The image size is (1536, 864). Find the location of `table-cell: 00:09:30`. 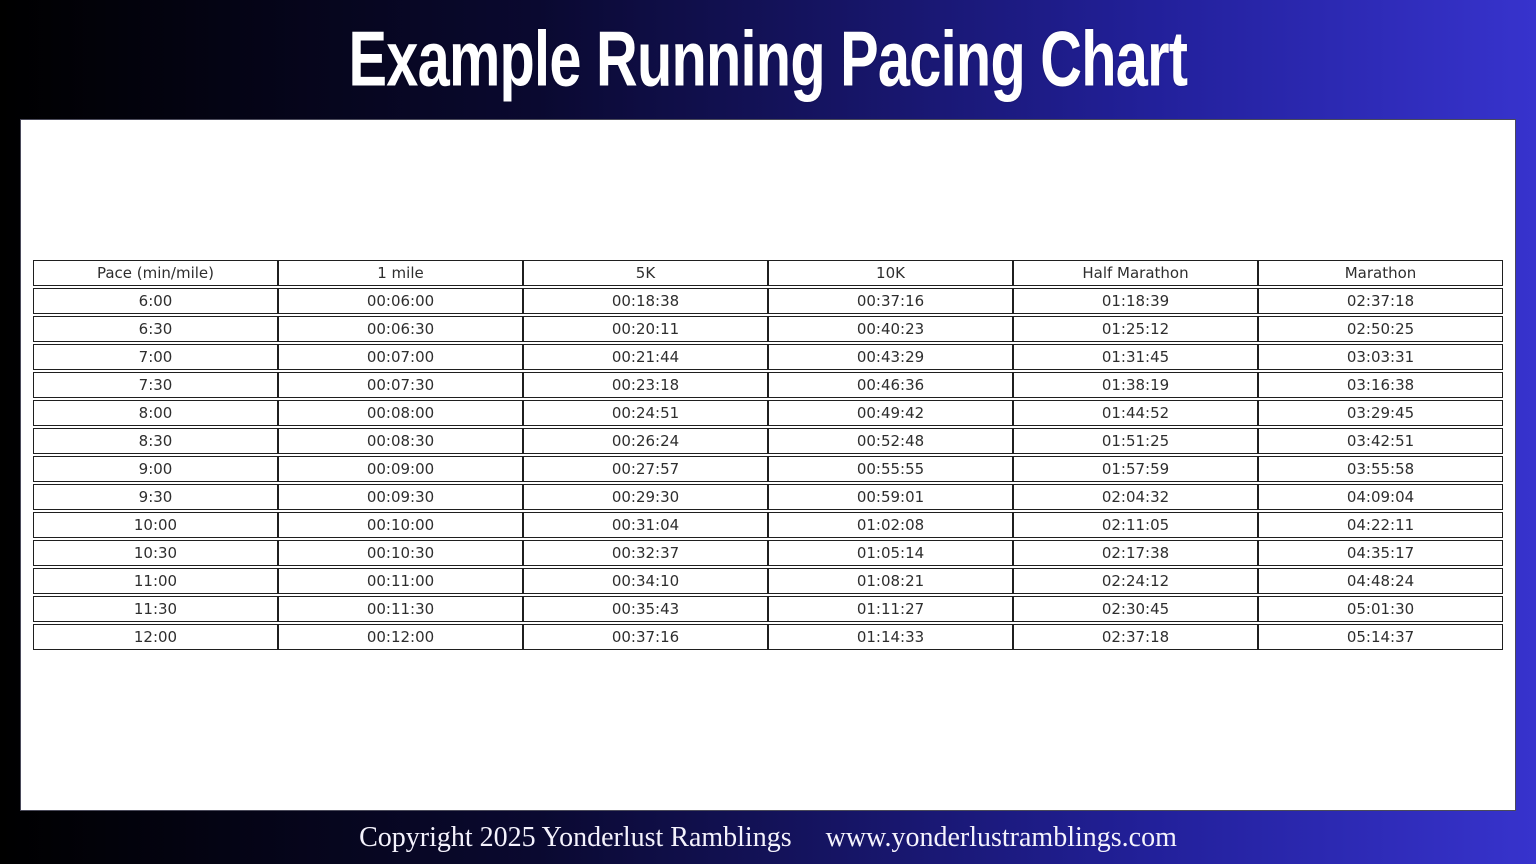

table-cell: 00:09:30 is located at coordinates (400, 497).